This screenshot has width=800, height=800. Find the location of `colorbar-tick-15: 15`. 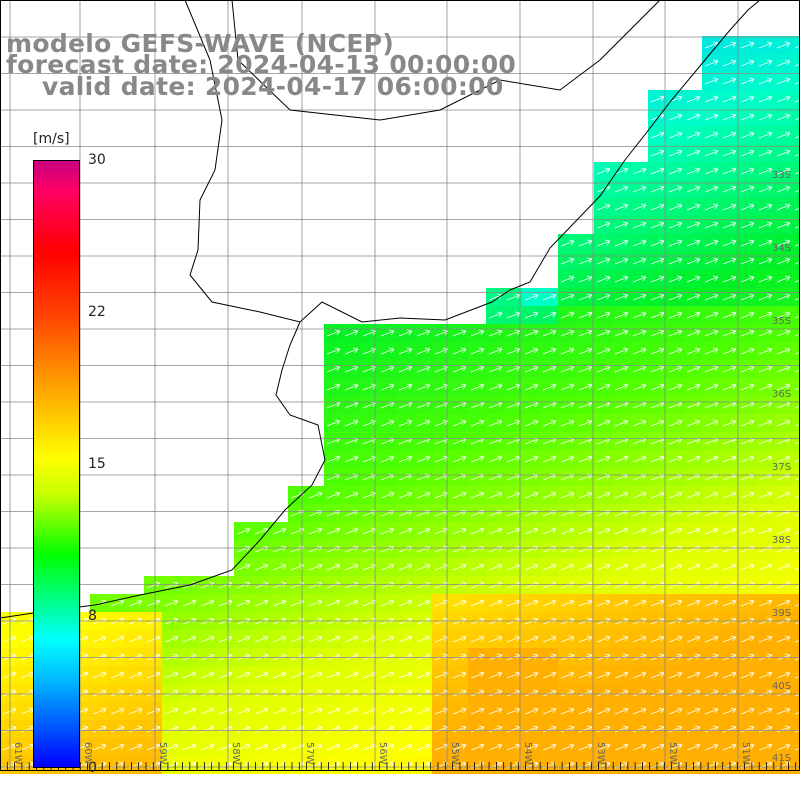

colorbar-tick-15: 15 is located at coordinates (97, 464).